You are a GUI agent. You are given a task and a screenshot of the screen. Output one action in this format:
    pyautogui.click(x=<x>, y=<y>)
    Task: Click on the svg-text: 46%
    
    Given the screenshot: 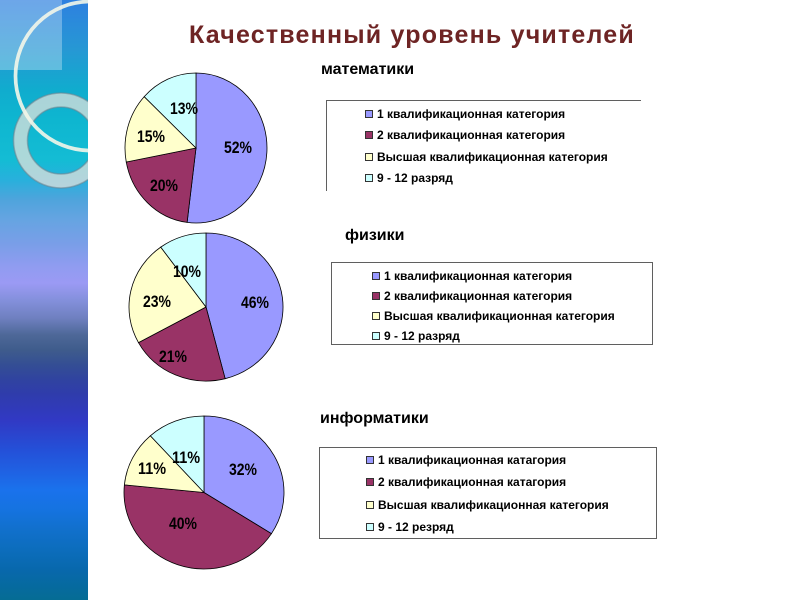 What is the action you would take?
    pyautogui.click(x=255, y=302)
    